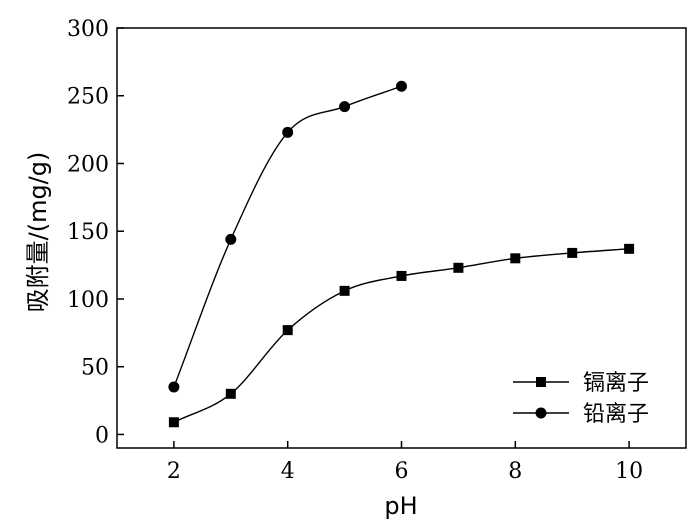  I want to click on y-axis-title: 吸附量/(mg/g), so click(38, 232).